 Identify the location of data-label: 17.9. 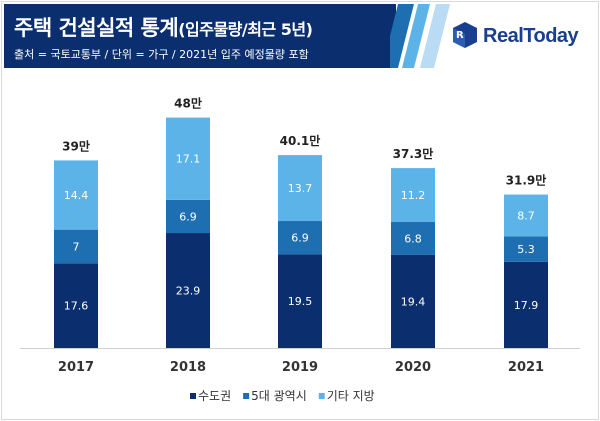
(526, 305).